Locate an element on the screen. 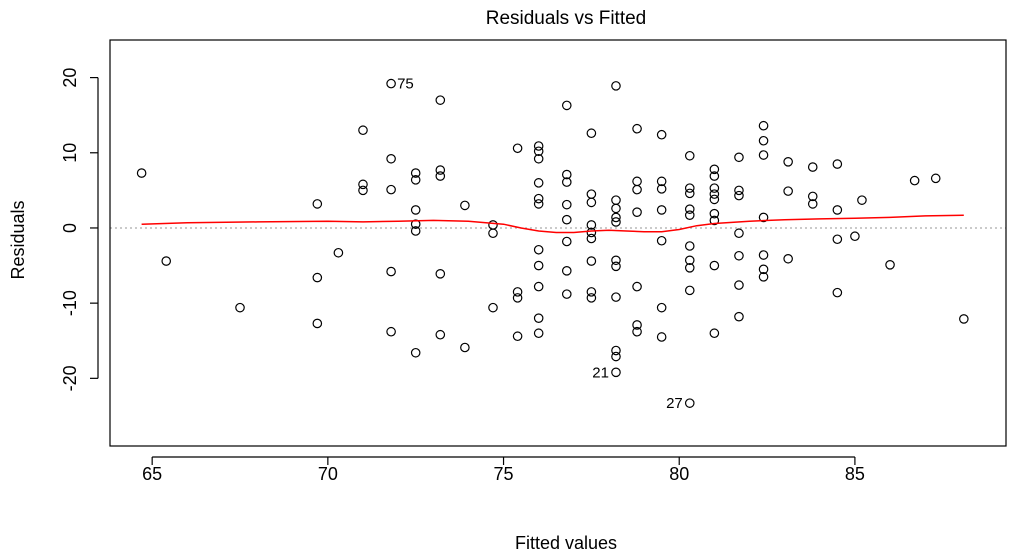 The height and width of the screenshot is (554, 1022). x-tick-label: 65 is located at coordinates (152, 474).